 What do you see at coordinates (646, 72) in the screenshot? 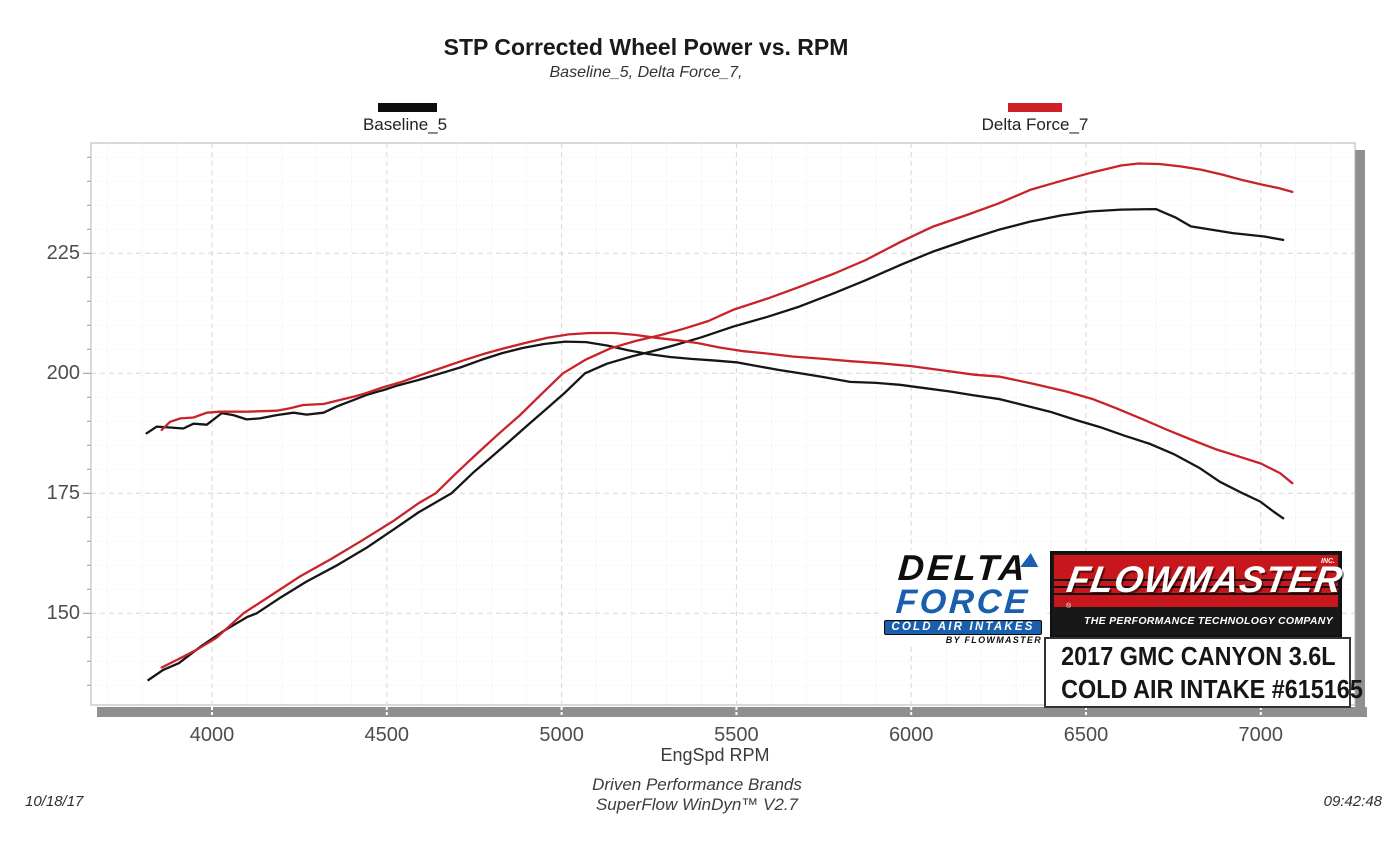
I see `chart-subtitle: Baseline_5, Delta Force_7,` at bounding box center [646, 72].